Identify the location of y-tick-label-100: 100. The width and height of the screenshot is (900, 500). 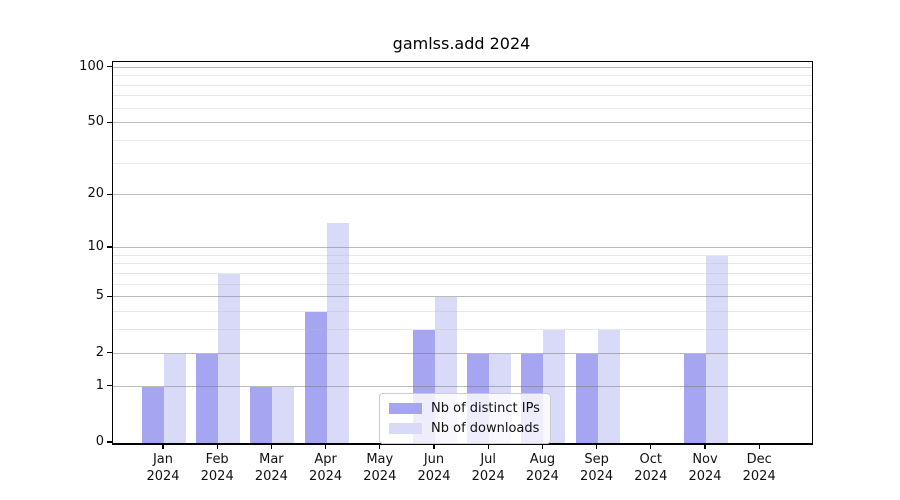
(91, 66).